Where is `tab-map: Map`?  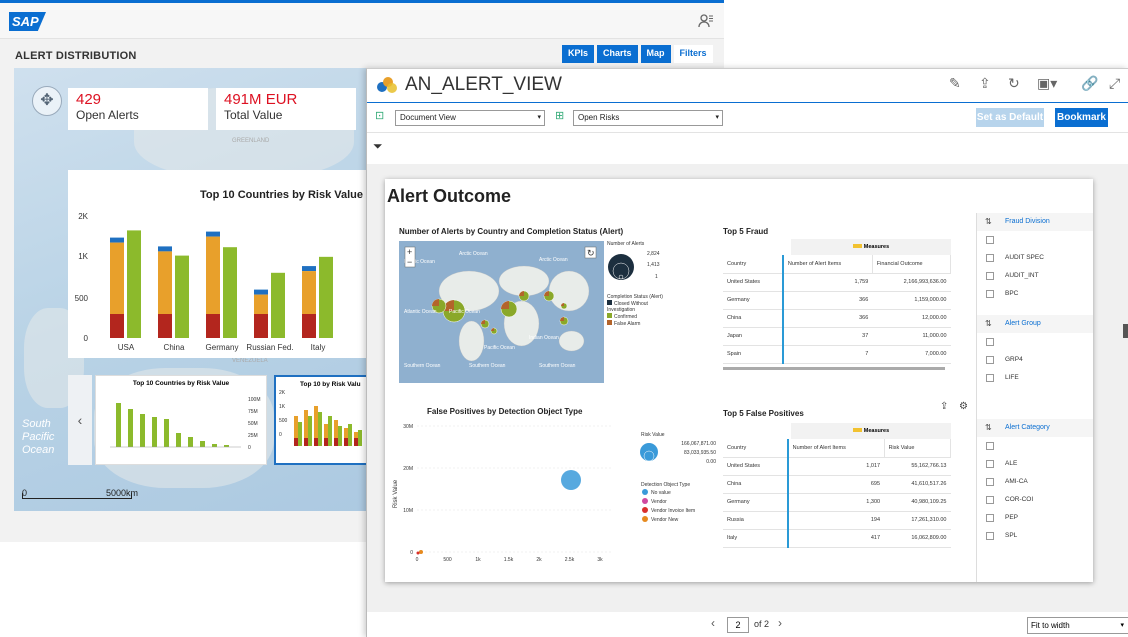
tab-map: Map is located at coordinates (655, 54).